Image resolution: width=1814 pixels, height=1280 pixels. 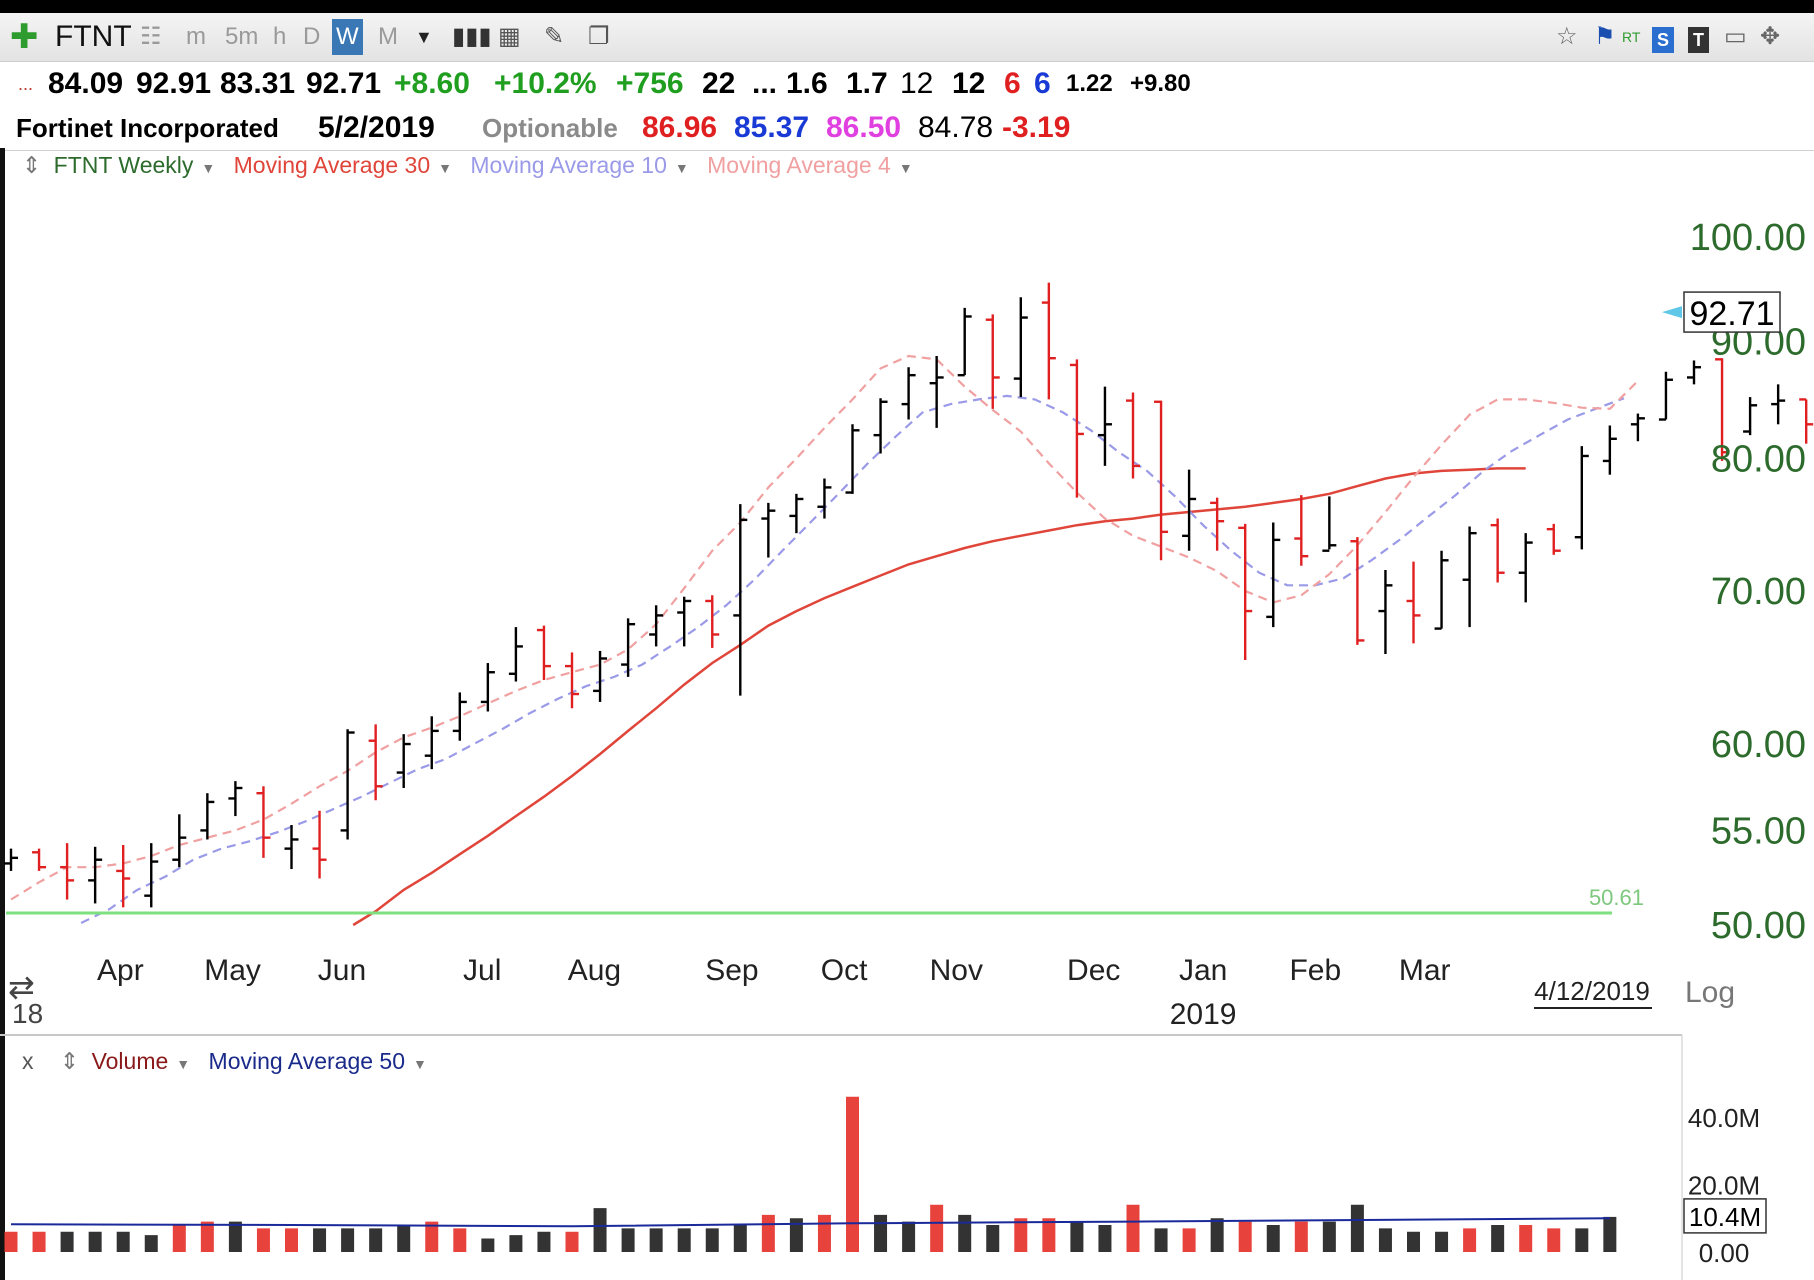 What do you see at coordinates (280, 36) in the screenshot?
I see `timeframe-h: h` at bounding box center [280, 36].